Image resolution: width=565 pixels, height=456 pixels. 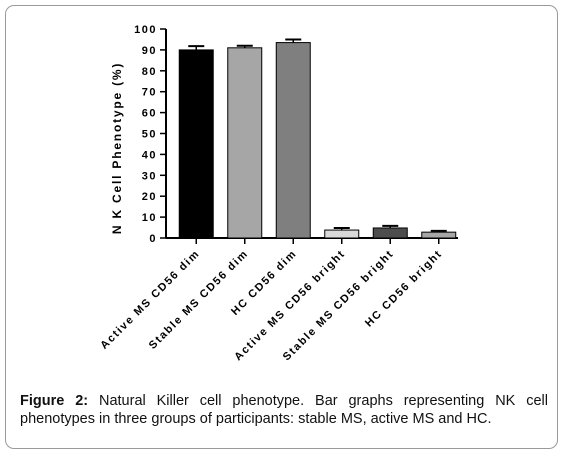 I want to click on y-axis-ticks: 0 10 20 30 40 50 60 70 80 90 100, so click(x=150, y=134).